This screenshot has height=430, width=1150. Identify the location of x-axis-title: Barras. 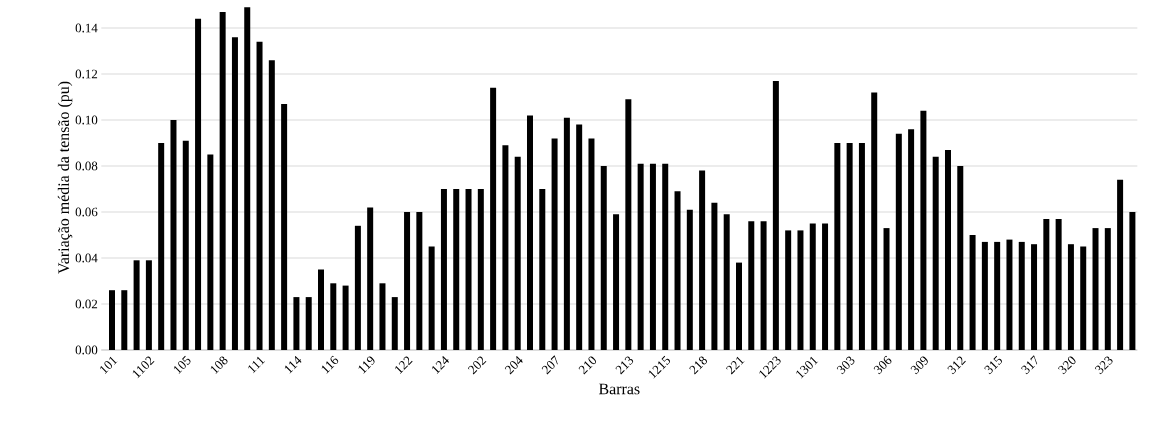
(619, 389).